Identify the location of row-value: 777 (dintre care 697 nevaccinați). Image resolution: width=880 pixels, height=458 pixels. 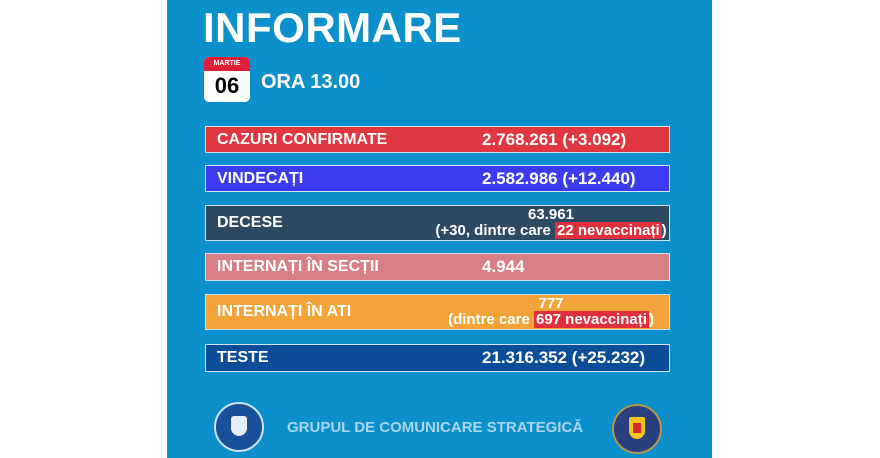
(551, 312).